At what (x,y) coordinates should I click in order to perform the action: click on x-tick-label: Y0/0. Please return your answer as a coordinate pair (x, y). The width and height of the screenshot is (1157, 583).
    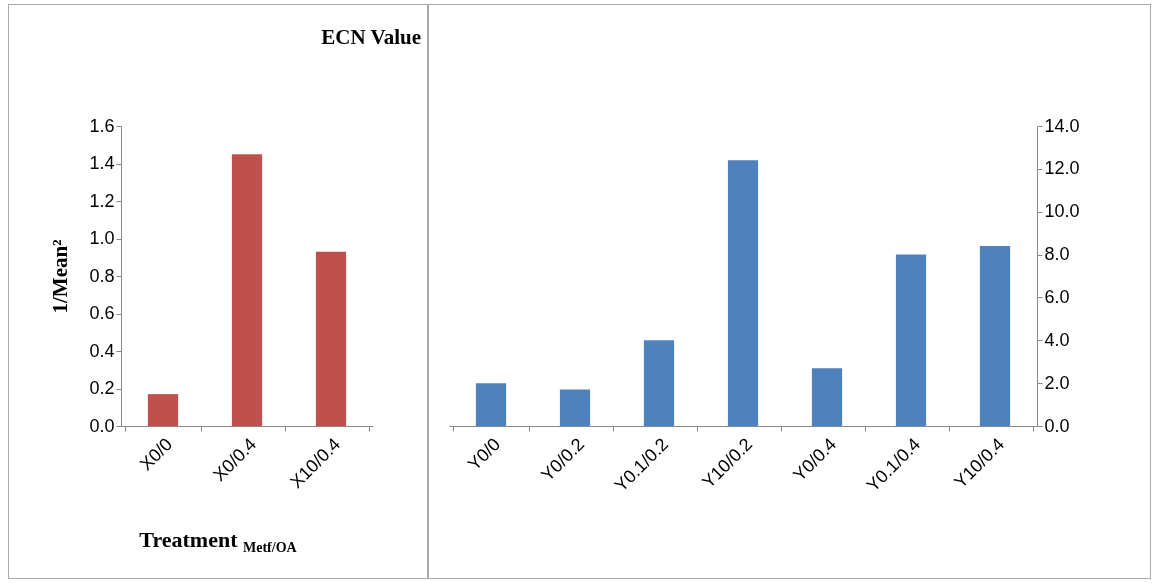
    Looking at the image, I should click on (484, 454).